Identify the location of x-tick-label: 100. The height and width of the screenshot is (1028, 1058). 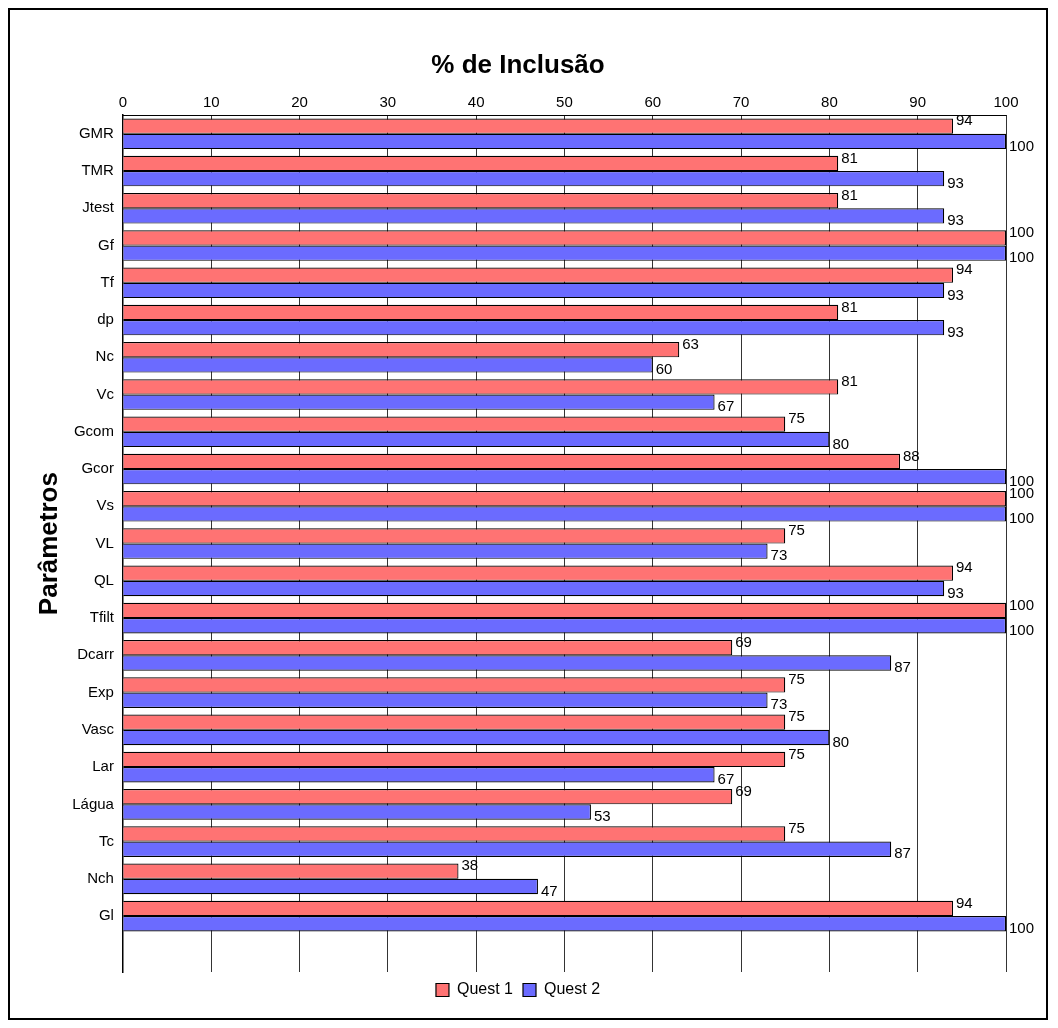
(1006, 102).